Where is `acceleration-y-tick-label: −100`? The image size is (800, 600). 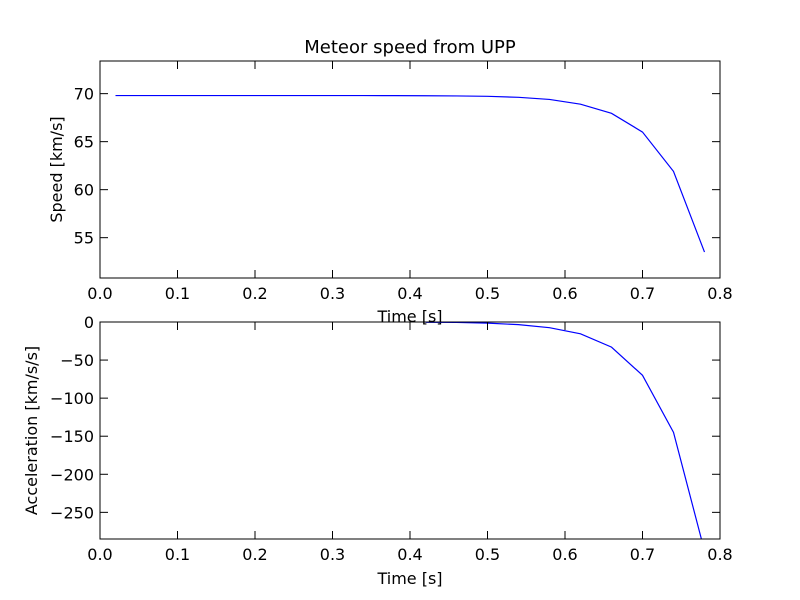
acceleration-y-tick-label: −100 is located at coordinates (72, 398).